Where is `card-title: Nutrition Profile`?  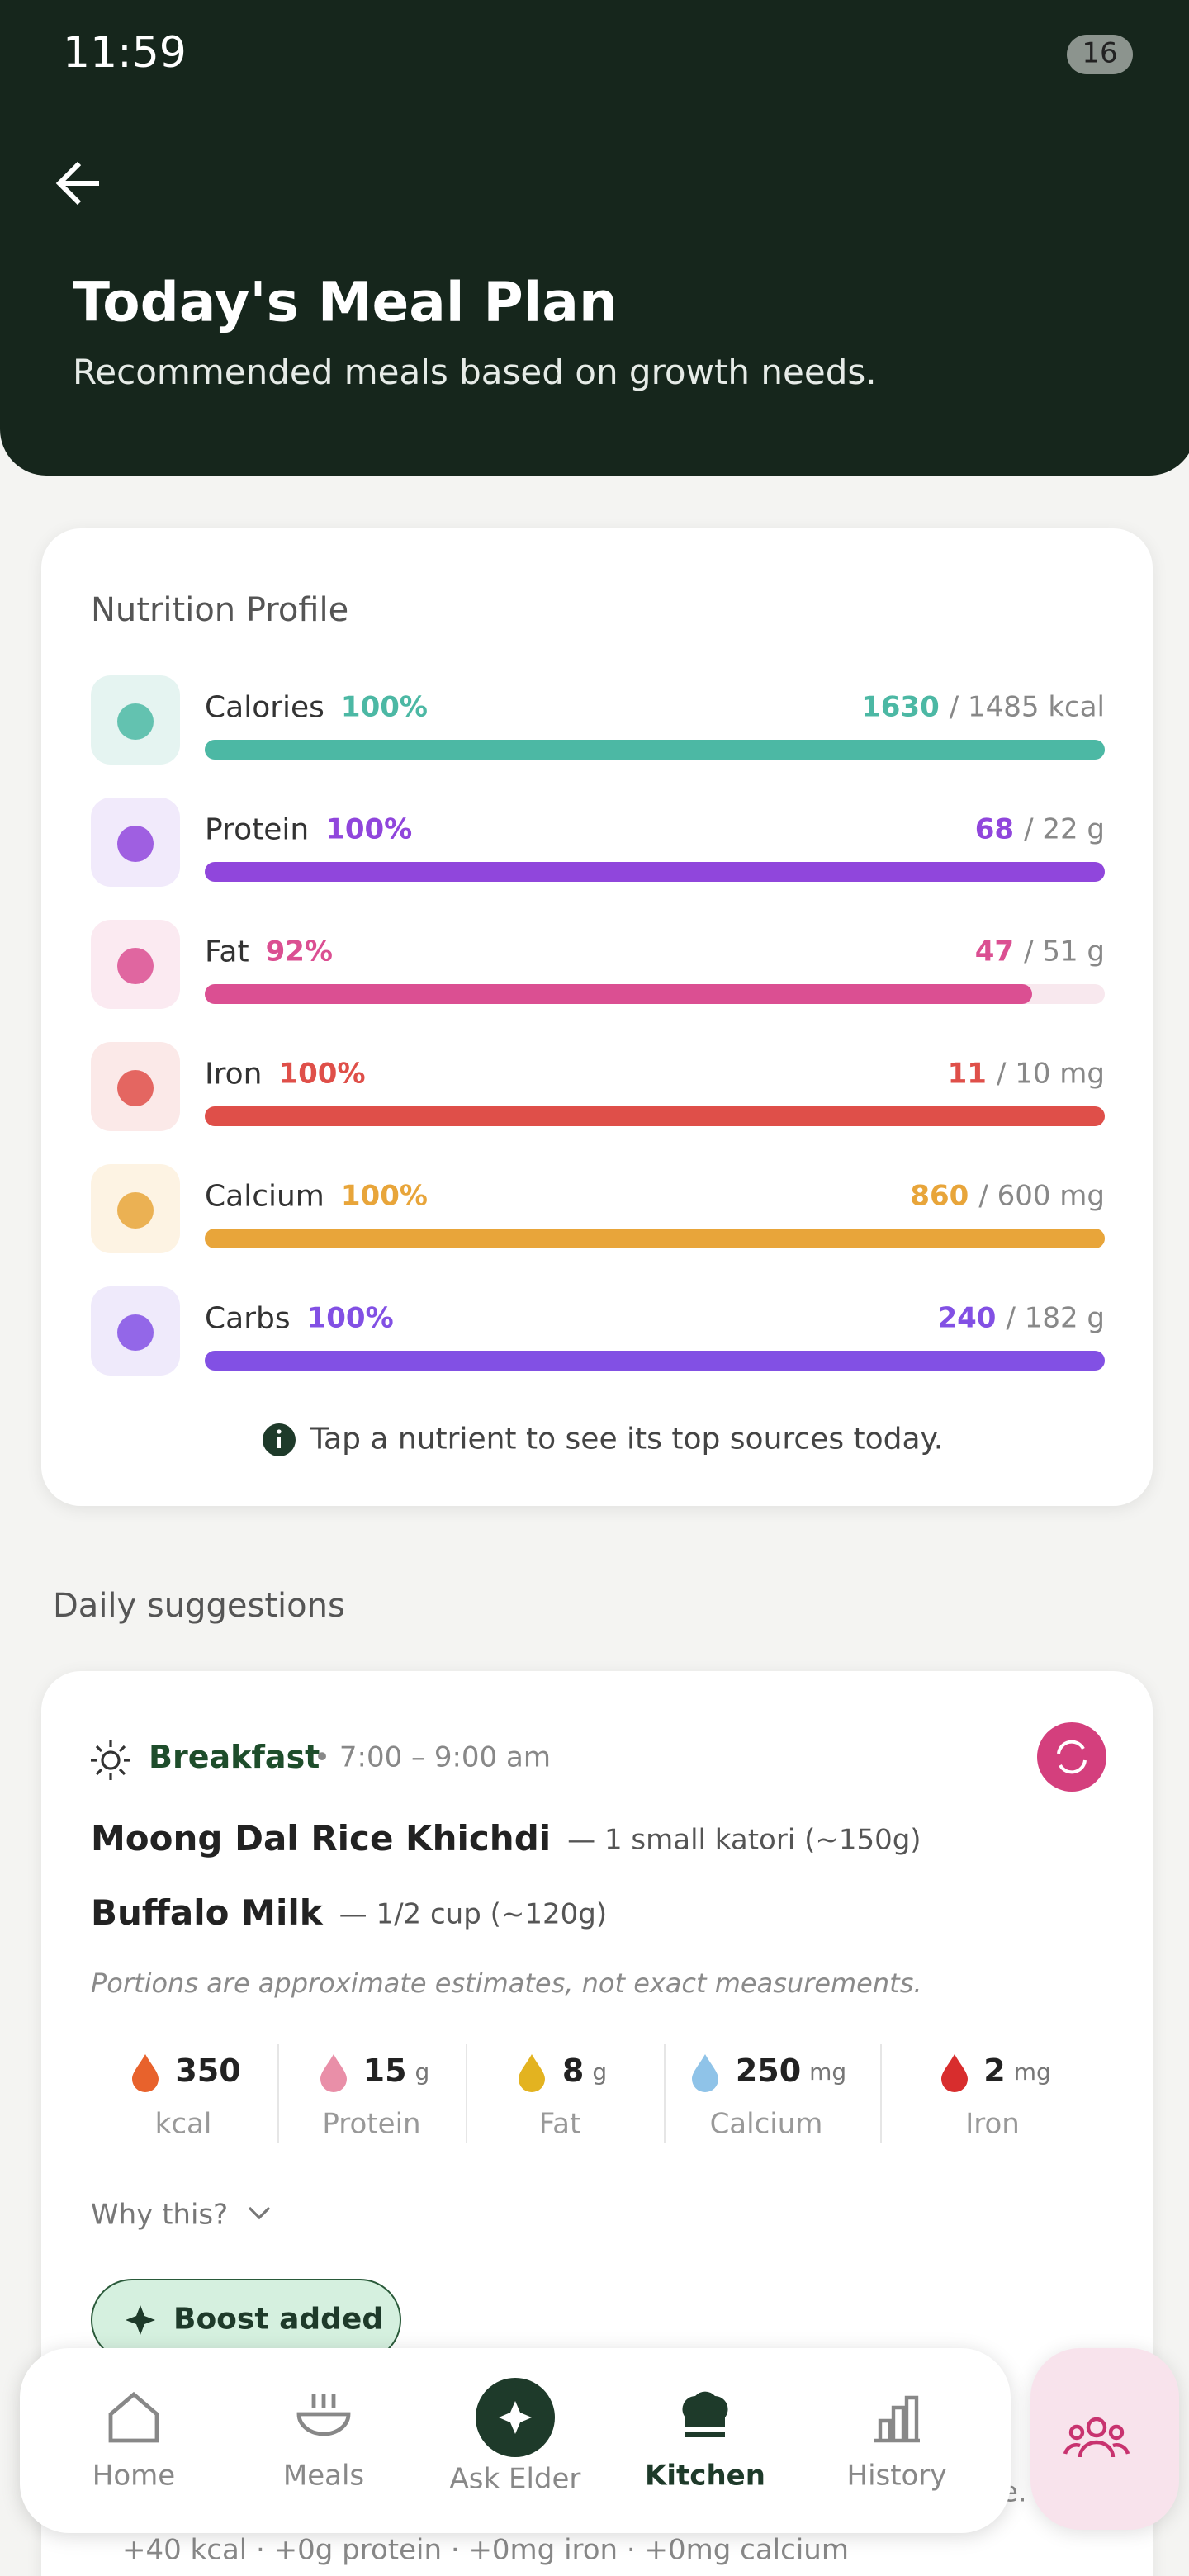 card-title: Nutrition Profile is located at coordinates (220, 609).